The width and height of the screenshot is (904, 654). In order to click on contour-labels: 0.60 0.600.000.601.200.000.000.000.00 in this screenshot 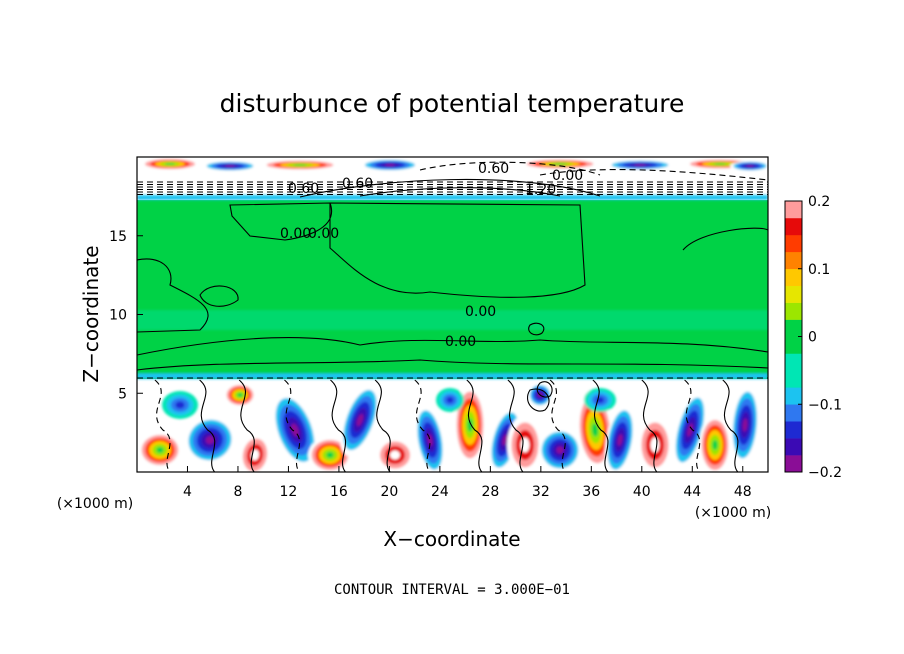, I will do `click(431, 255)`.